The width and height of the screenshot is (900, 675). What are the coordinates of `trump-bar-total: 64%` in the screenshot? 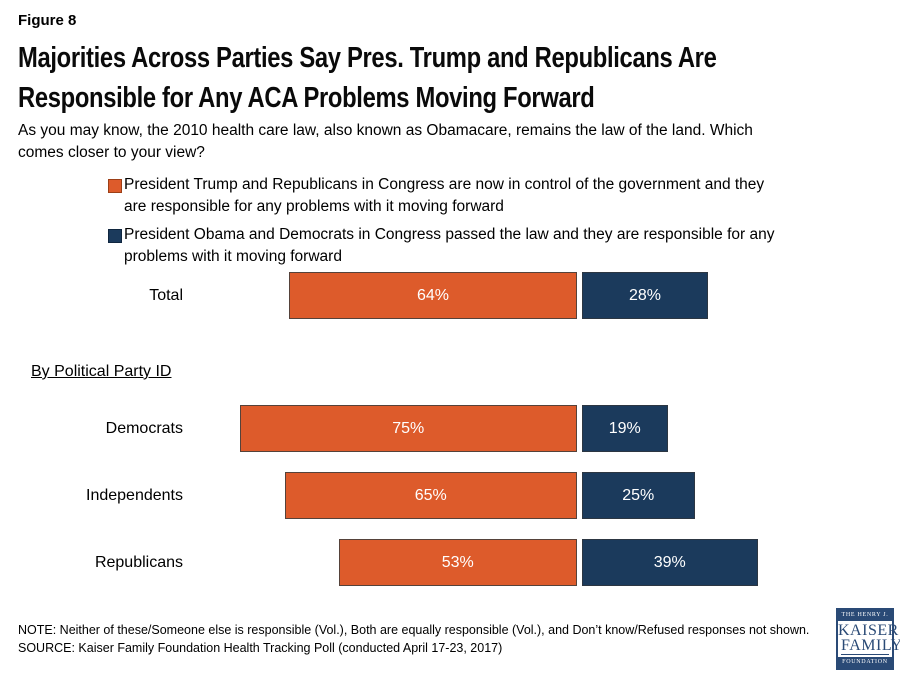 It's located at (433, 295).